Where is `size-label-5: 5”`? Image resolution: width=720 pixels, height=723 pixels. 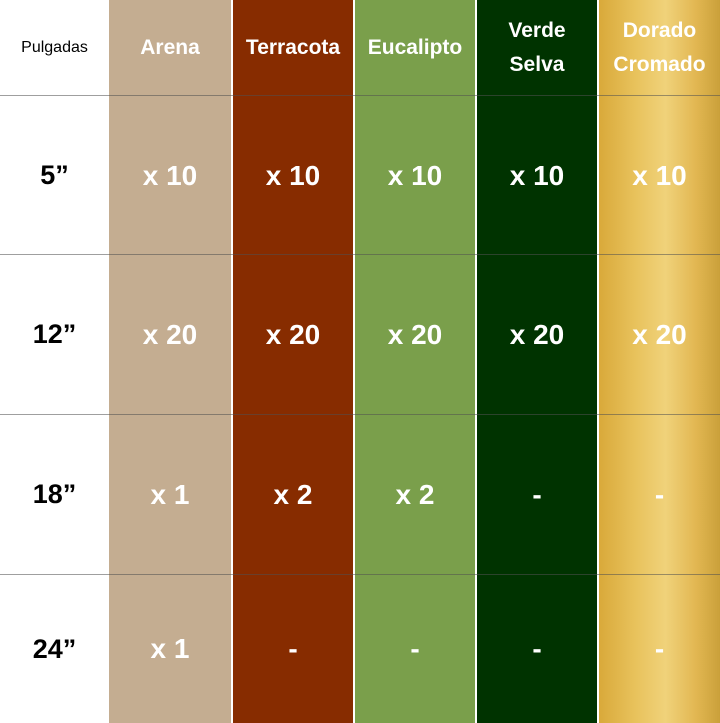 size-label-5: 5” is located at coordinates (54, 175).